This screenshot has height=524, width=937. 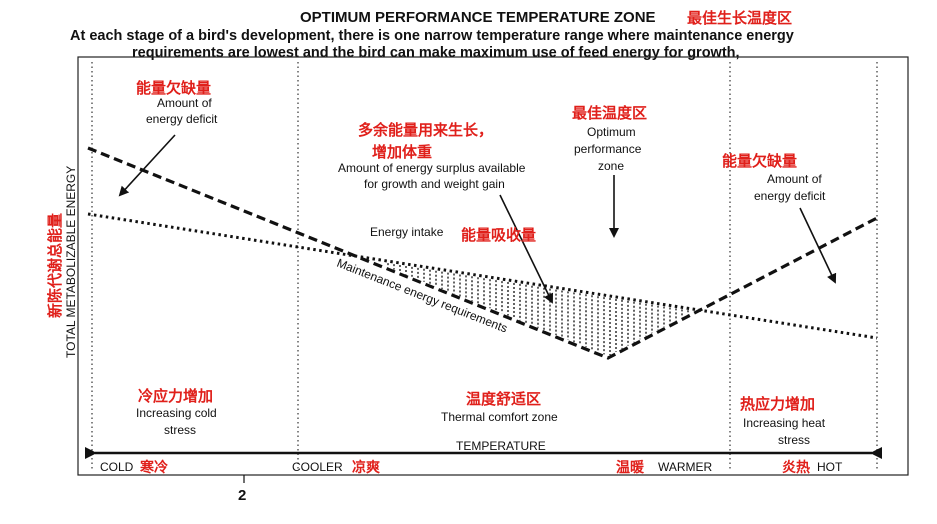 I want to click on hot-label: HOT, so click(x=830, y=467).